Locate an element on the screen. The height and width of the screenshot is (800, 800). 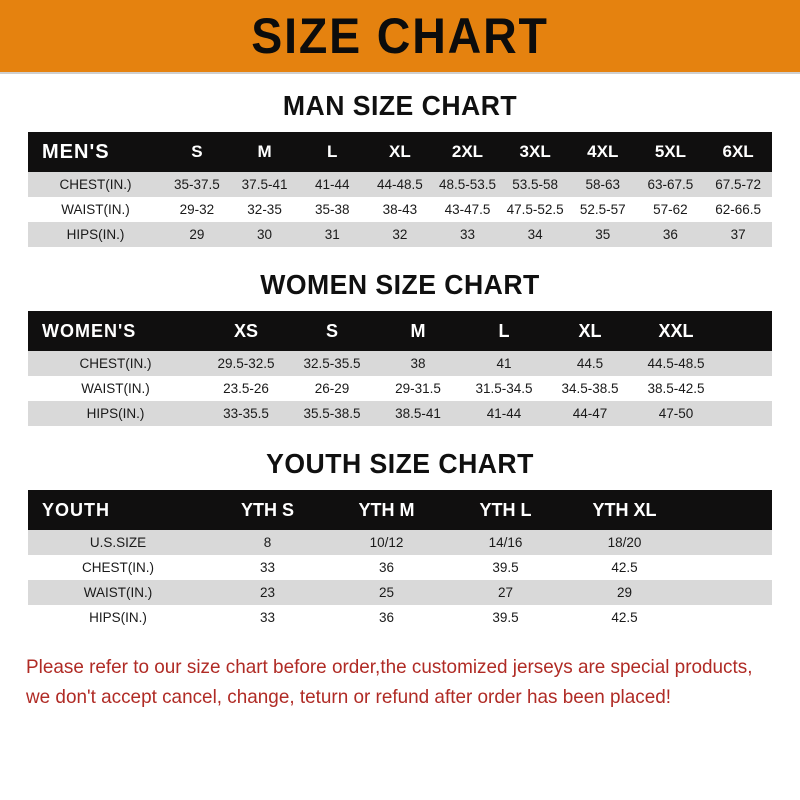
cell: 33-35.5 is located at coordinates (246, 413).